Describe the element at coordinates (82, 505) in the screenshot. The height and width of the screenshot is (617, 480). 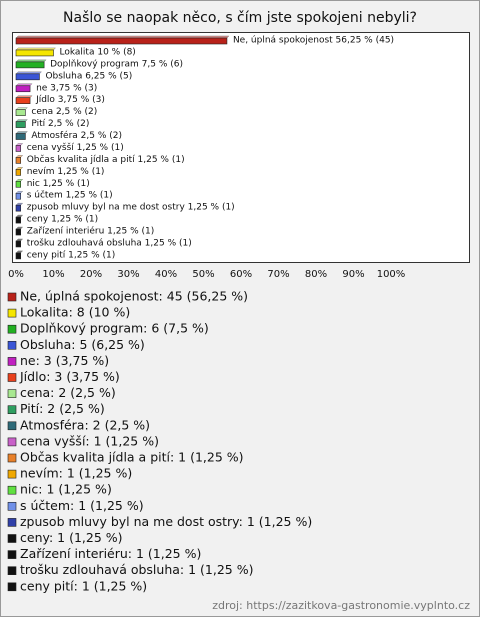
I see `legend-label: s účtem: 1 (1,25 %)` at that location.